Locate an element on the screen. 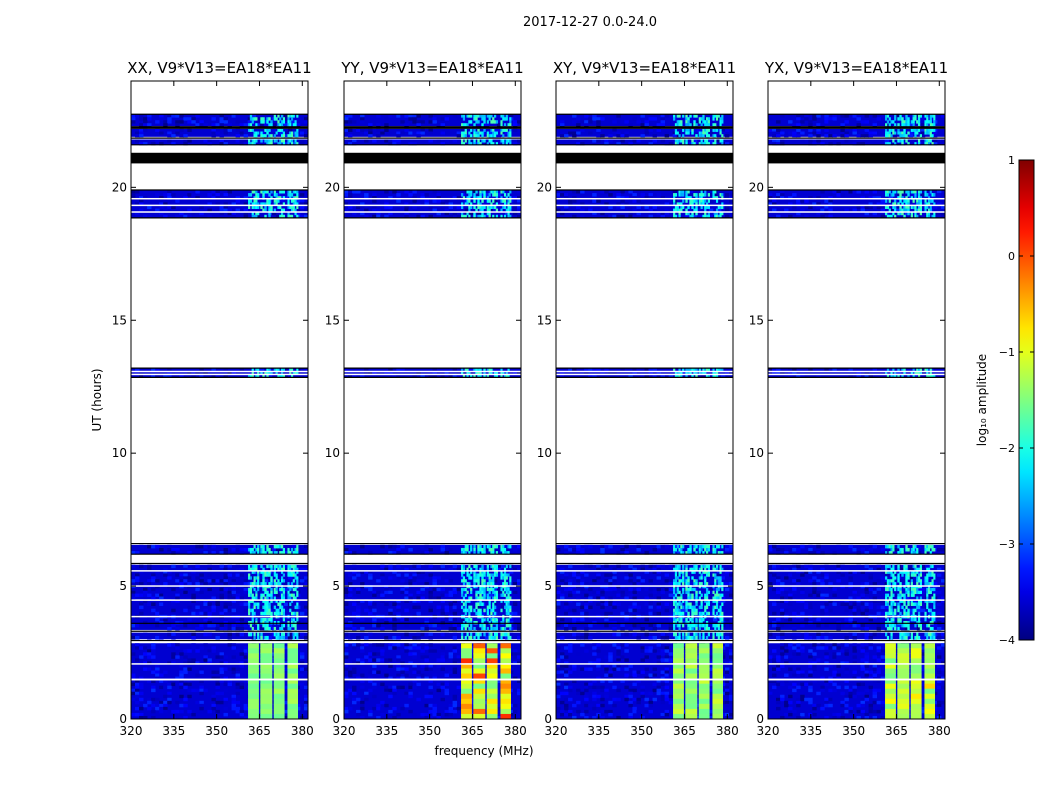 The height and width of the screenshot is (800, 1050). panel-2-data-block is located at coordinates (644, 373).